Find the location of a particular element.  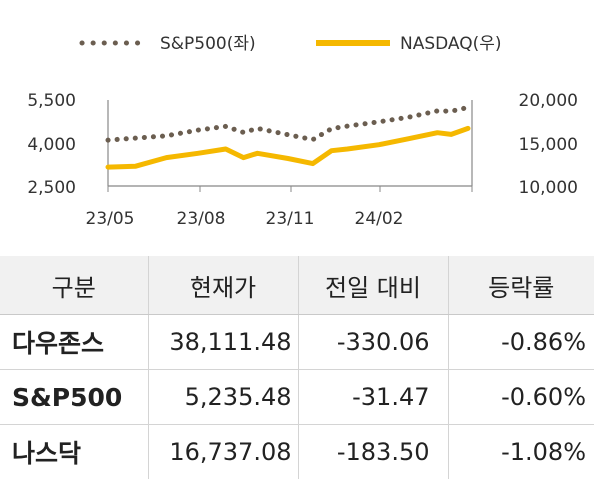

header-category: 구분 is located at coordinates (74, 285).